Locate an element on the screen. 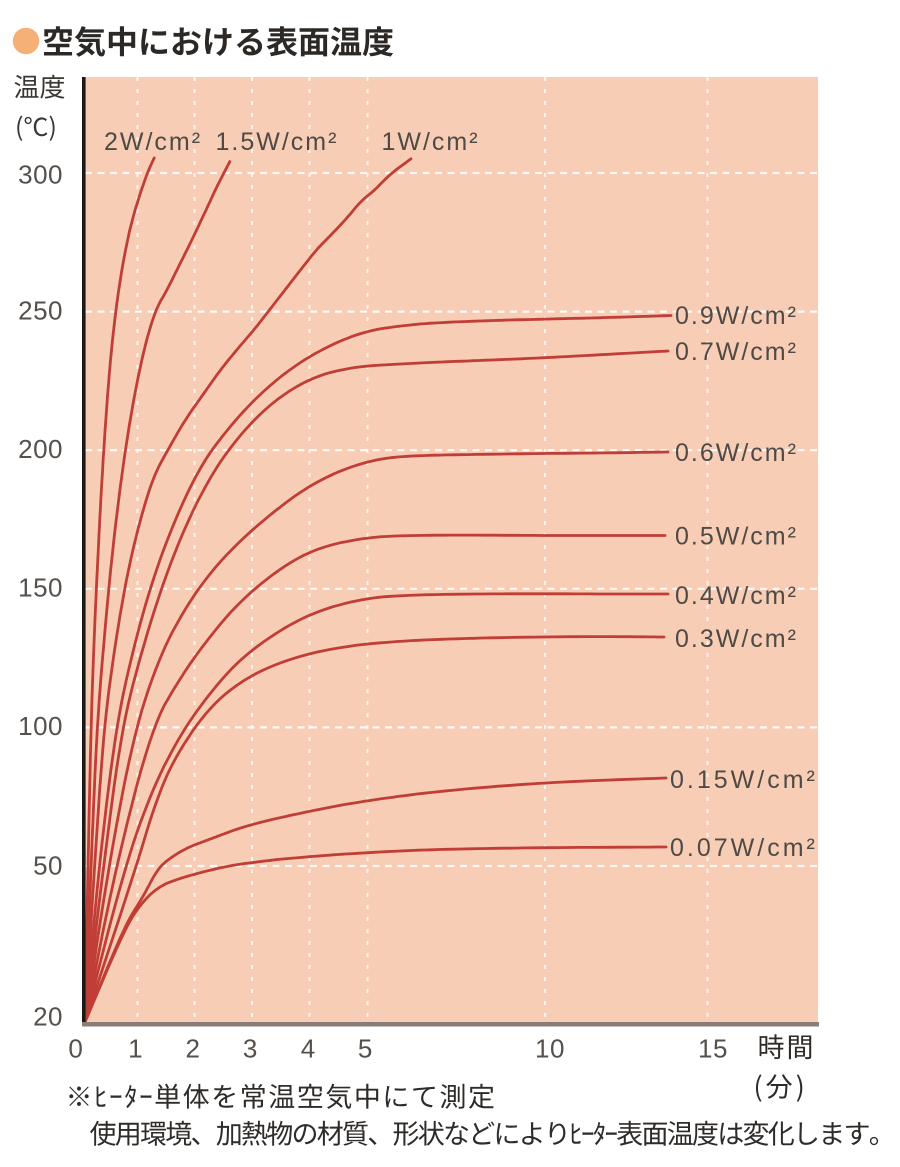 The image size is (900, 1167). svg-text: 0.3W/cm² is located at coordinates (736, 639).